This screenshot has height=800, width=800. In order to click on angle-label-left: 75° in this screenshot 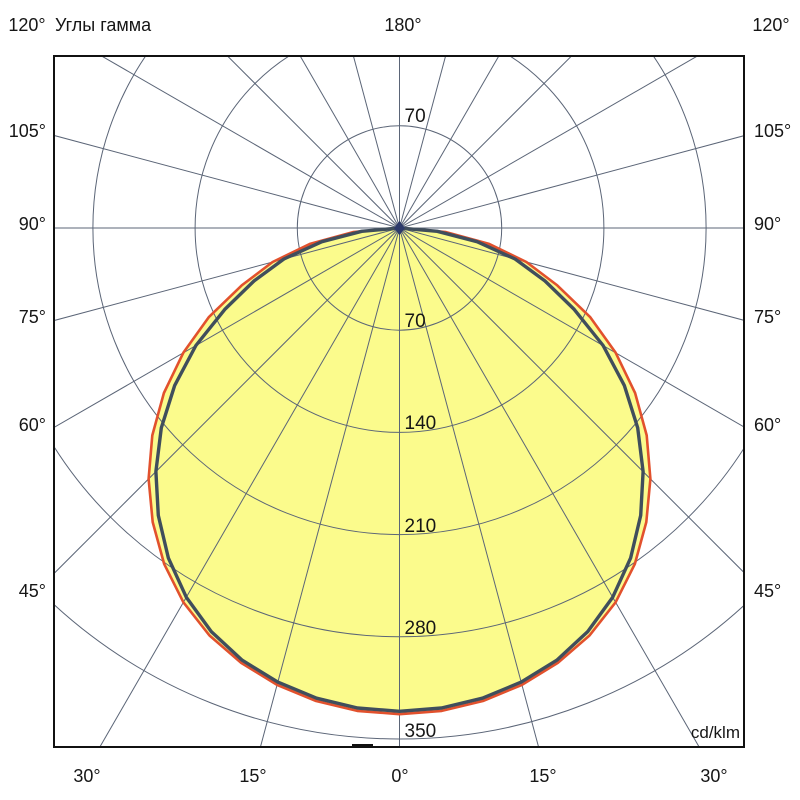, I will do `click(32, 317)`.